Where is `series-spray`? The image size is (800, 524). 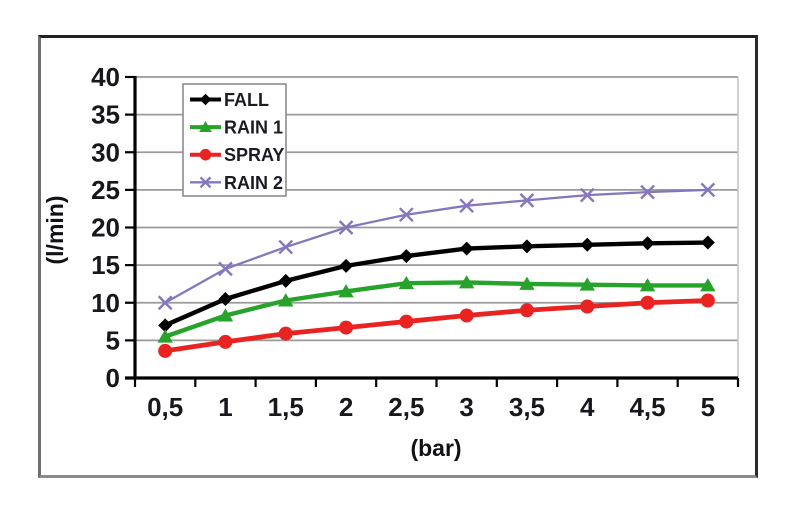 series-spray is located at coordinates (436, 325).